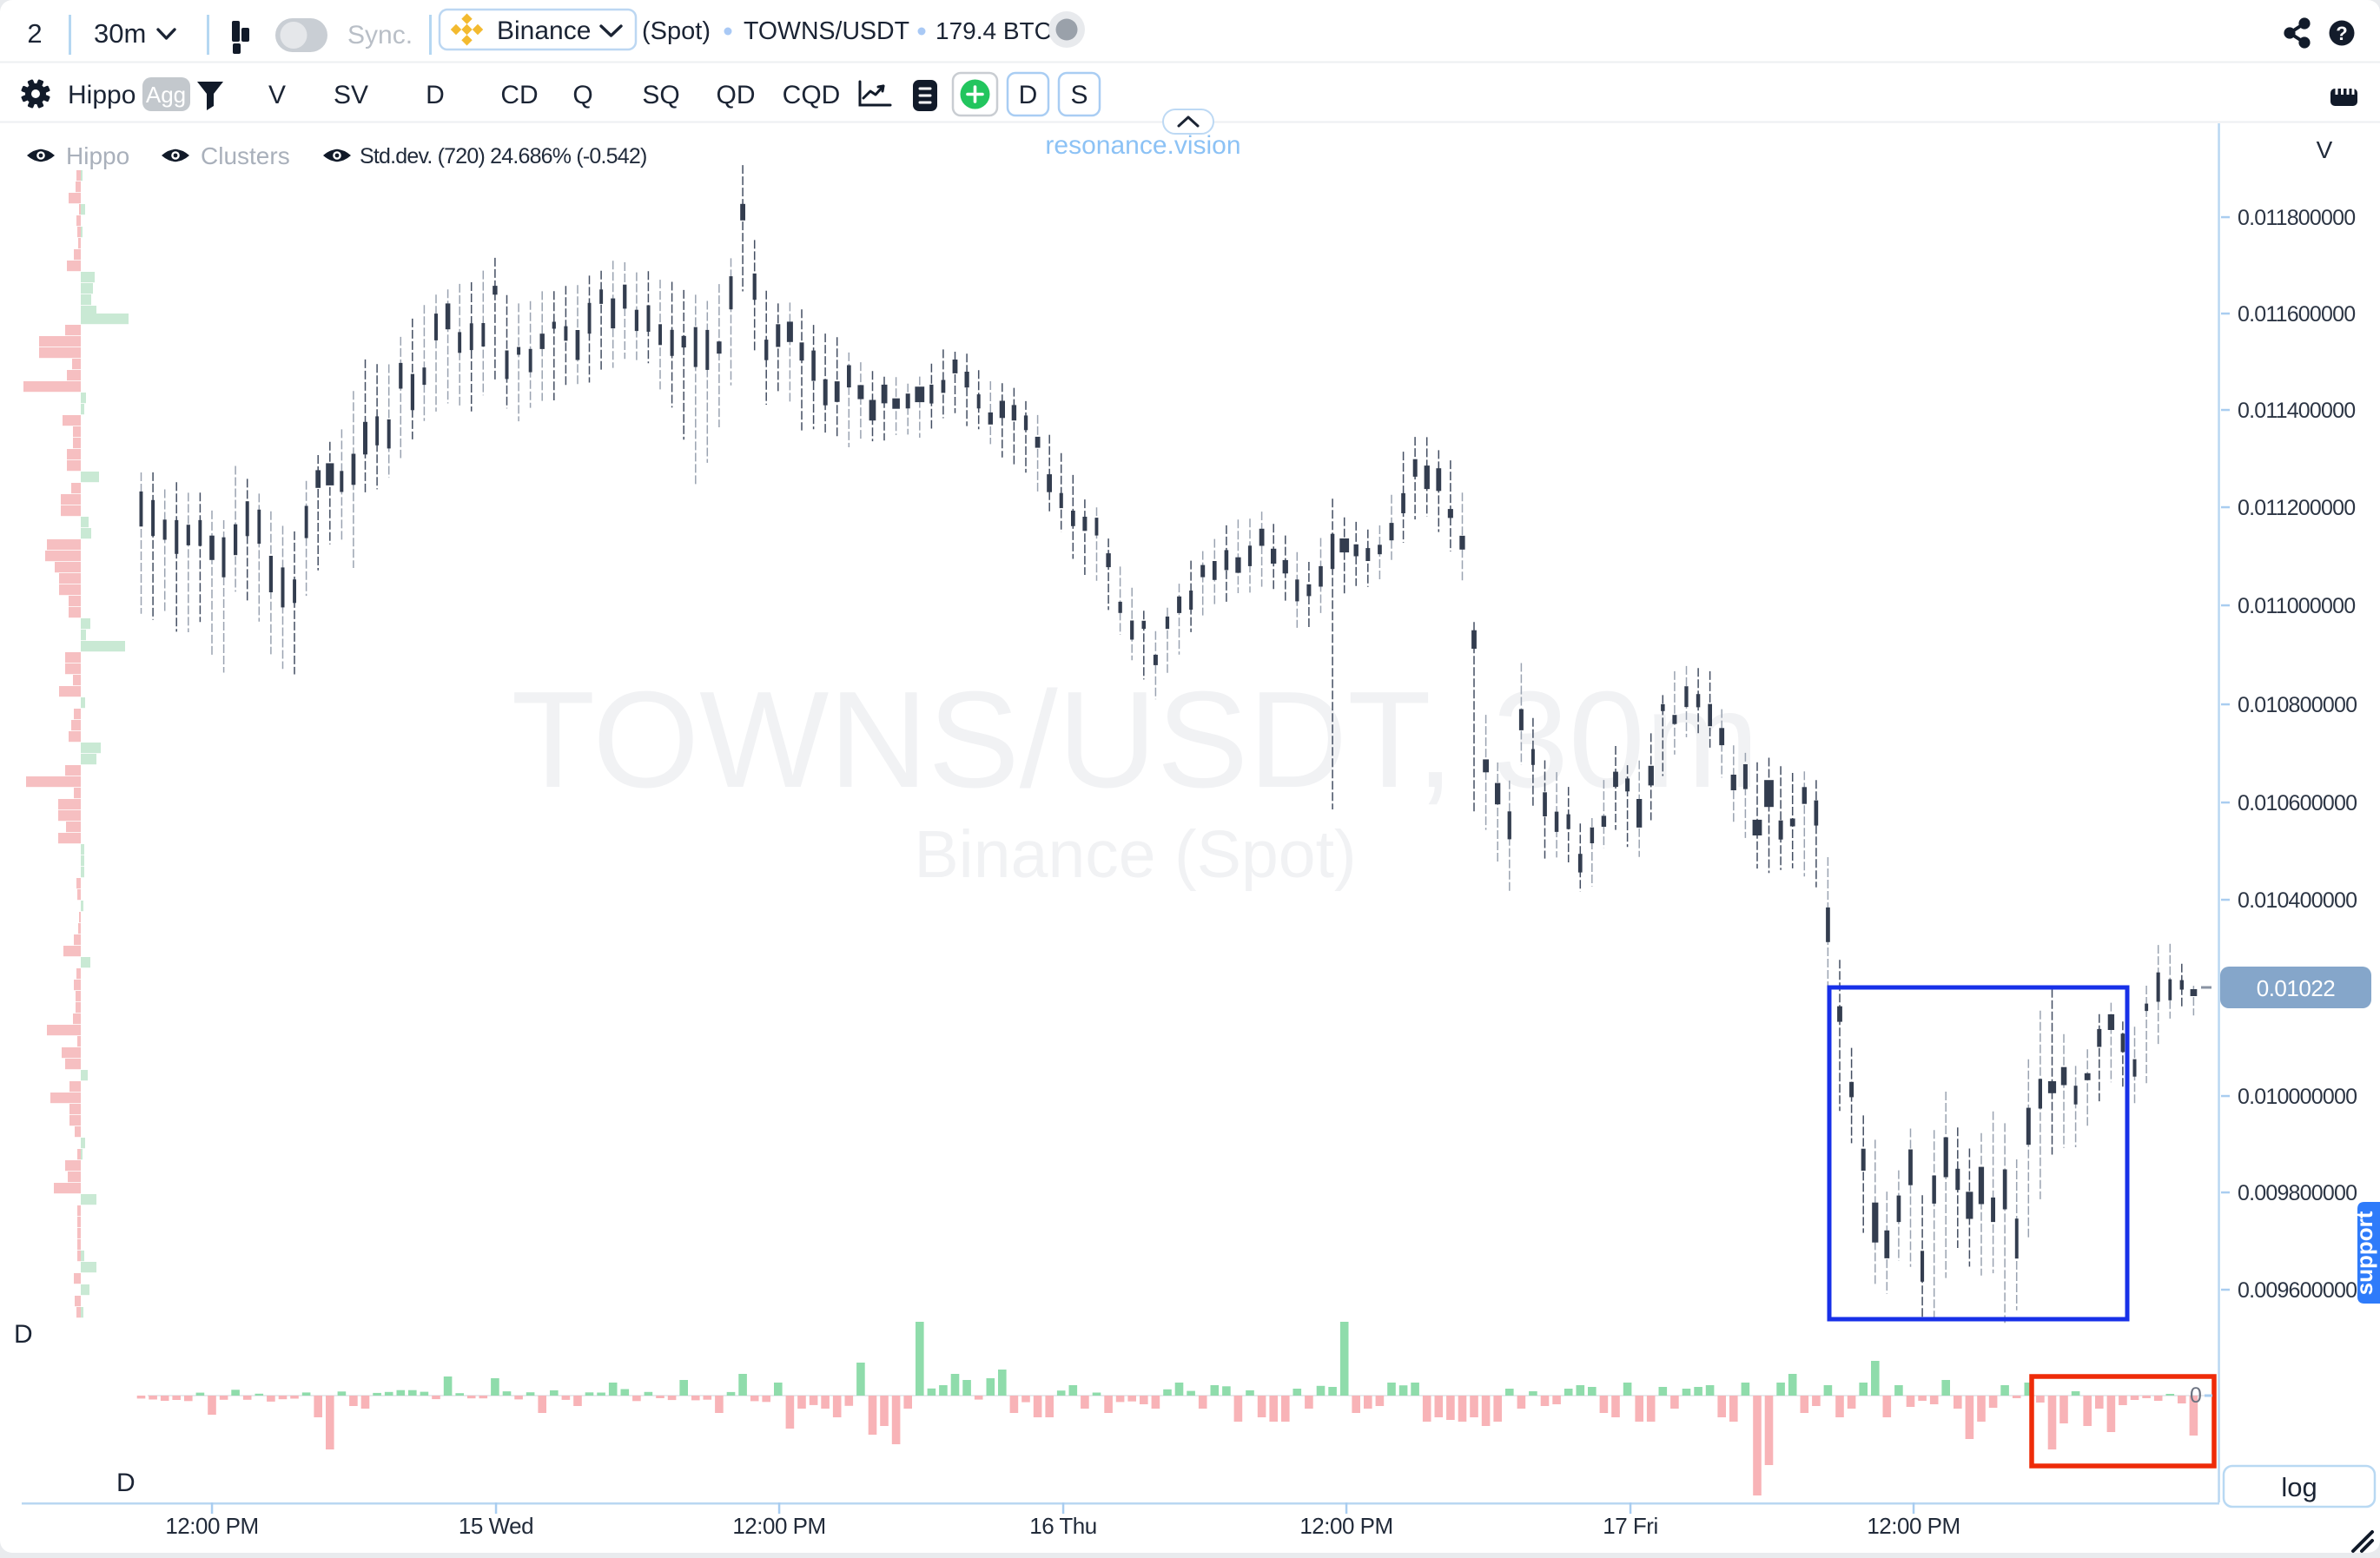 The height and width of the screenshot is (1558, 2380). I want to click on svg-text:Std.dev. (720) 24.686% (-0.542: Std.dev. (720) 24.686% (-0.542), so click(503, 156).